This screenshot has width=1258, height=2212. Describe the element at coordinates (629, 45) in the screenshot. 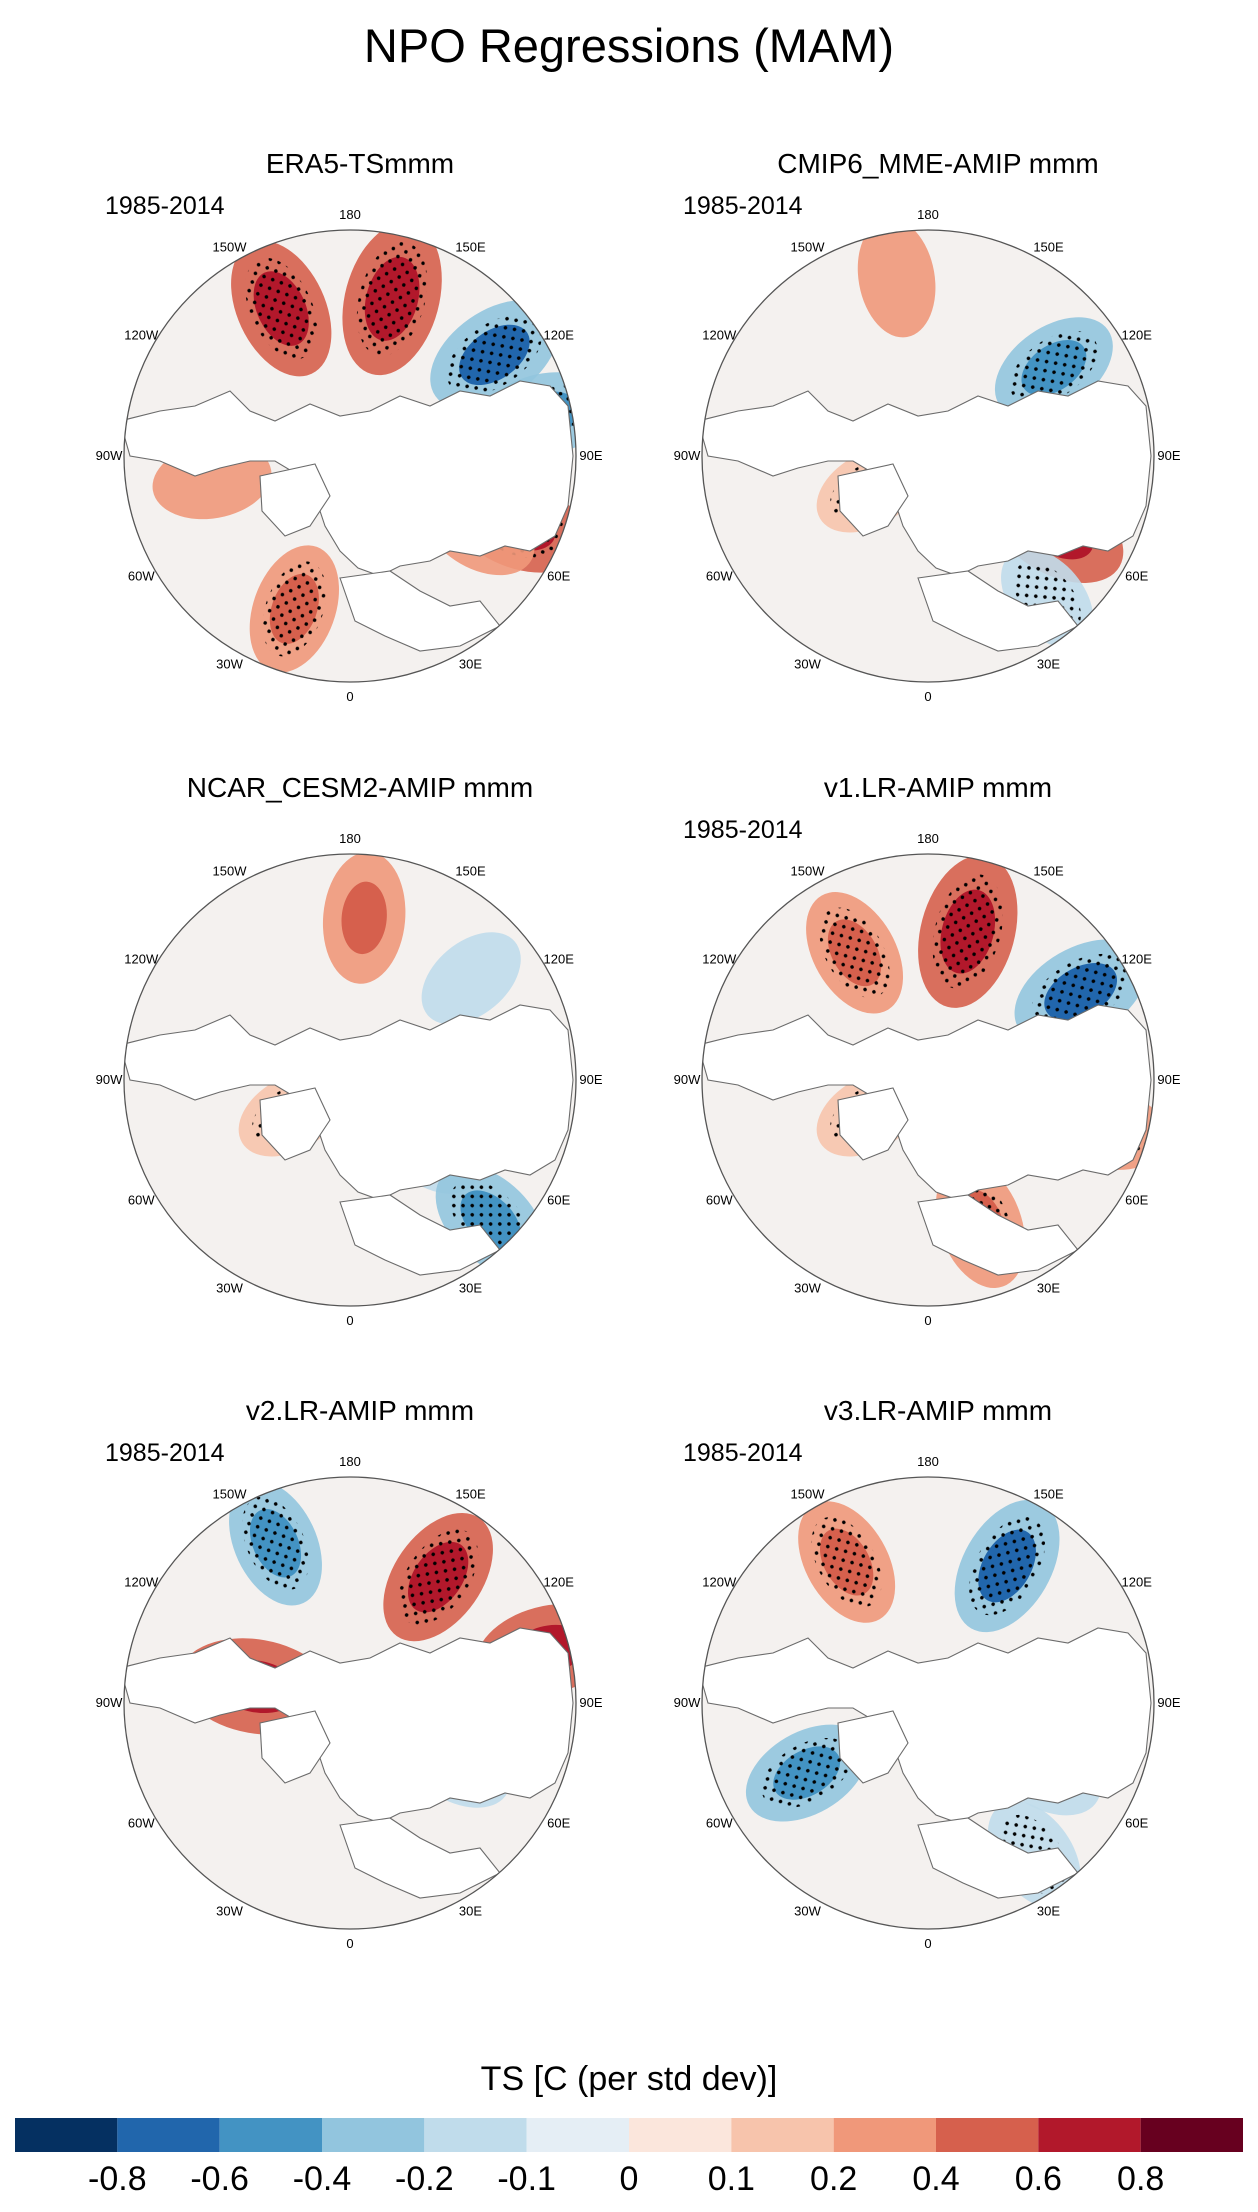

I see `figure-title: NPO Regressions (MAM)` at that location.